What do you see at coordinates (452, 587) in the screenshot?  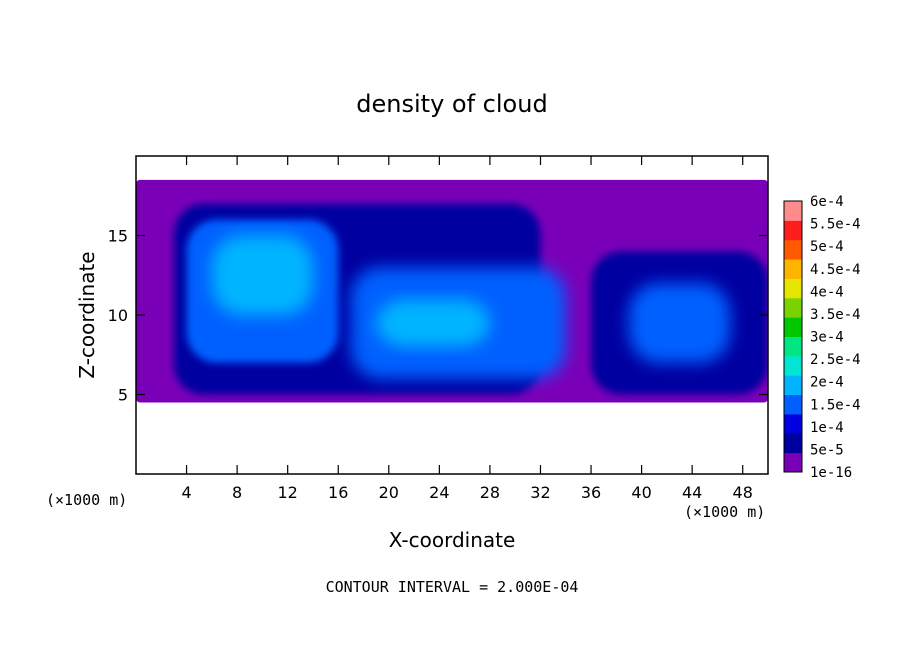 I see `contour-interval: CONTOUR INTERVAL = 2.000E-04` at bounding box center [452, 587].